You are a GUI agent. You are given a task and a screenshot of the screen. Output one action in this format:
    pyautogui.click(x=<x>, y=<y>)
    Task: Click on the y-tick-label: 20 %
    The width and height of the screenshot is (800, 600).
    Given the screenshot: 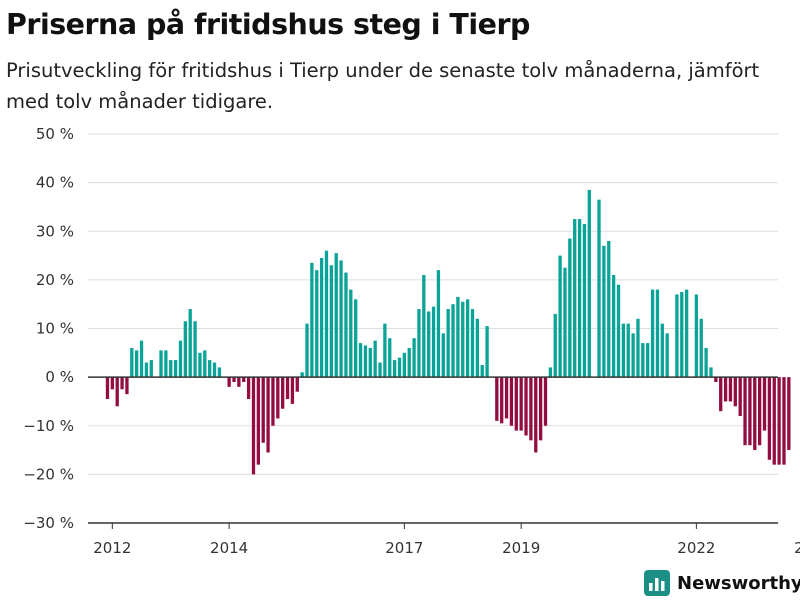 What is the action you would take?
    pyautogui.click(x=55, y=280)
    